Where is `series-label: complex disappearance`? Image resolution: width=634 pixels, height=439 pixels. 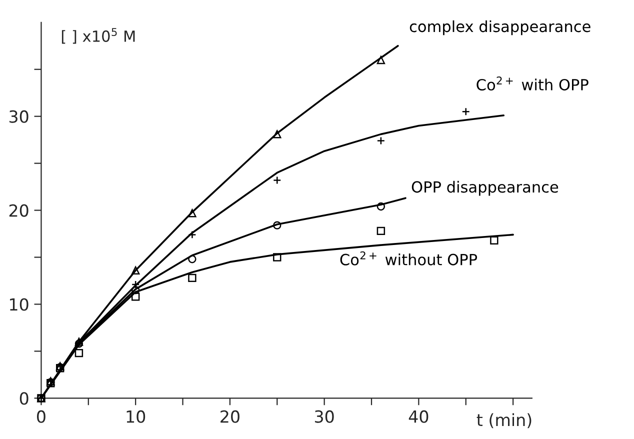
series-label: complex disappearance is located at coordinates (500, 28).